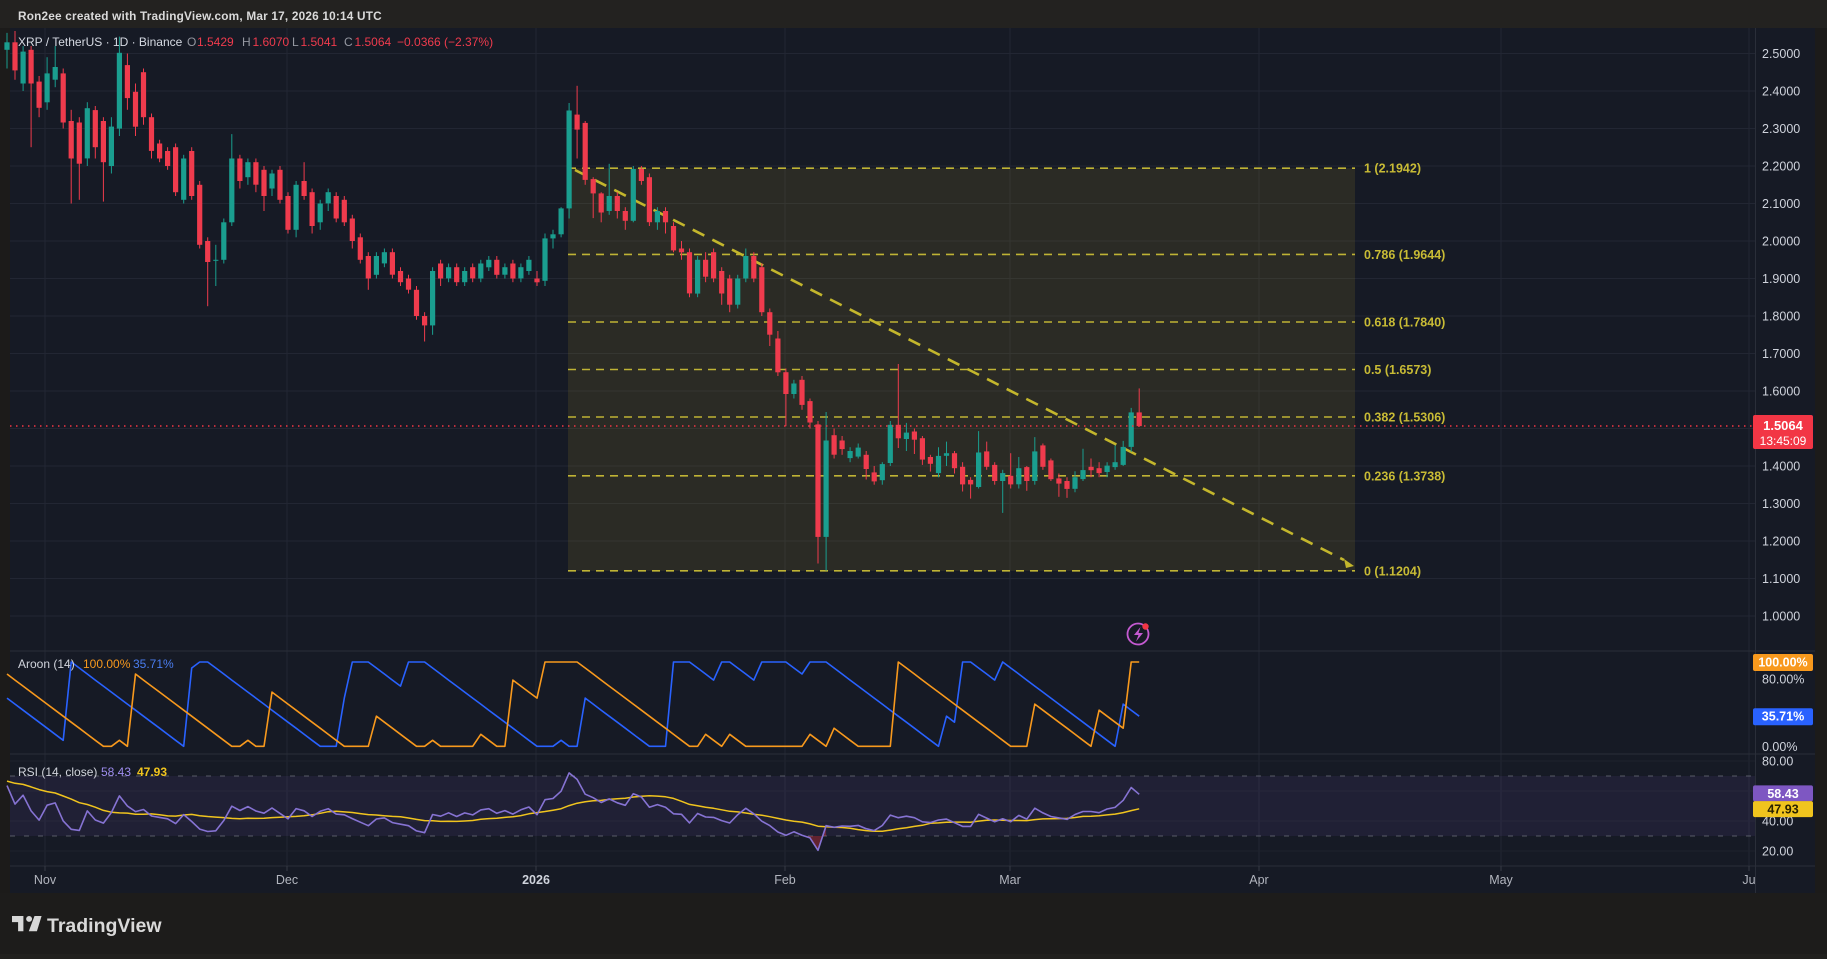  What do you see at coordinates (1501, 880) in the screenshot?
I see `svg-text: May` at bounding box center [1501, 880].